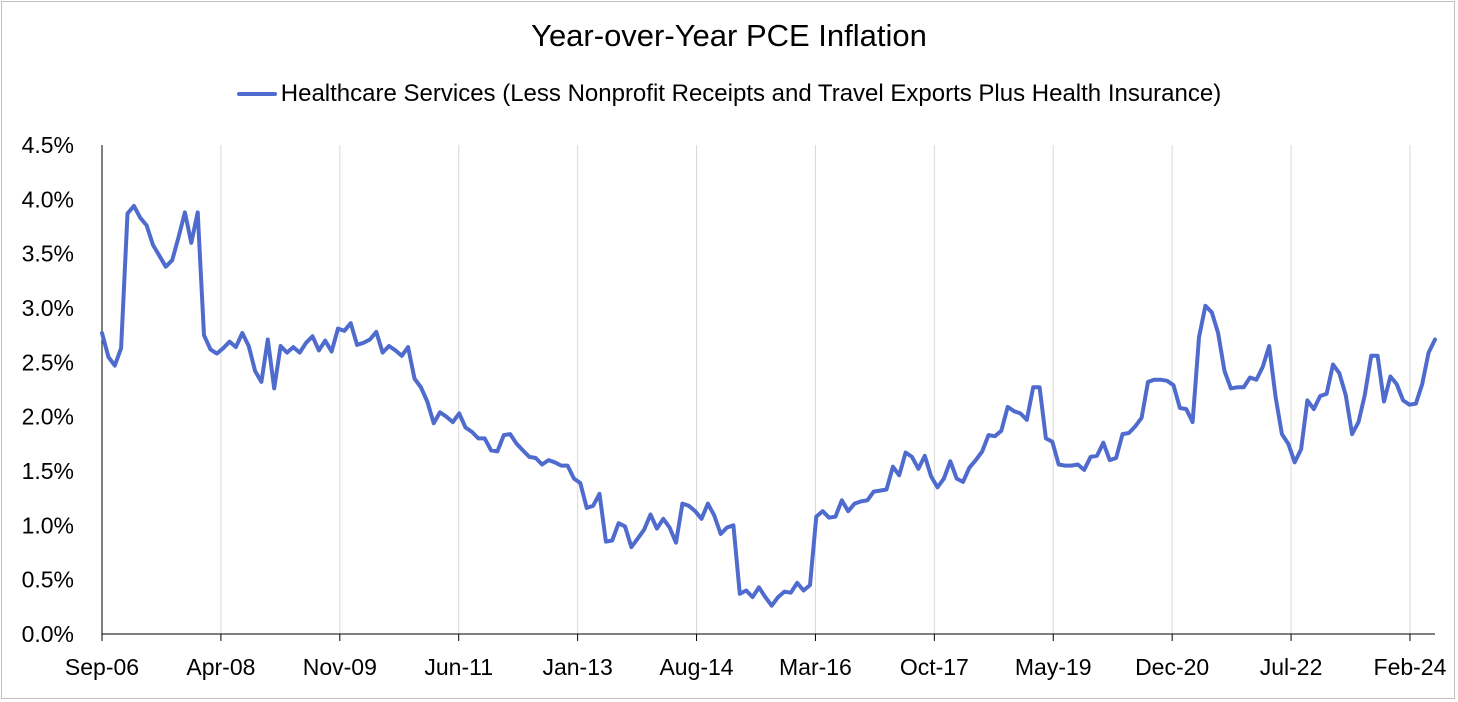 Image resolution: width=1458 pixels, height=702 pixels. Describe the element at coordinates (729, 35) in the screenshot. I see `chart-title: Year-over-Year PCE Inflation` at that location.